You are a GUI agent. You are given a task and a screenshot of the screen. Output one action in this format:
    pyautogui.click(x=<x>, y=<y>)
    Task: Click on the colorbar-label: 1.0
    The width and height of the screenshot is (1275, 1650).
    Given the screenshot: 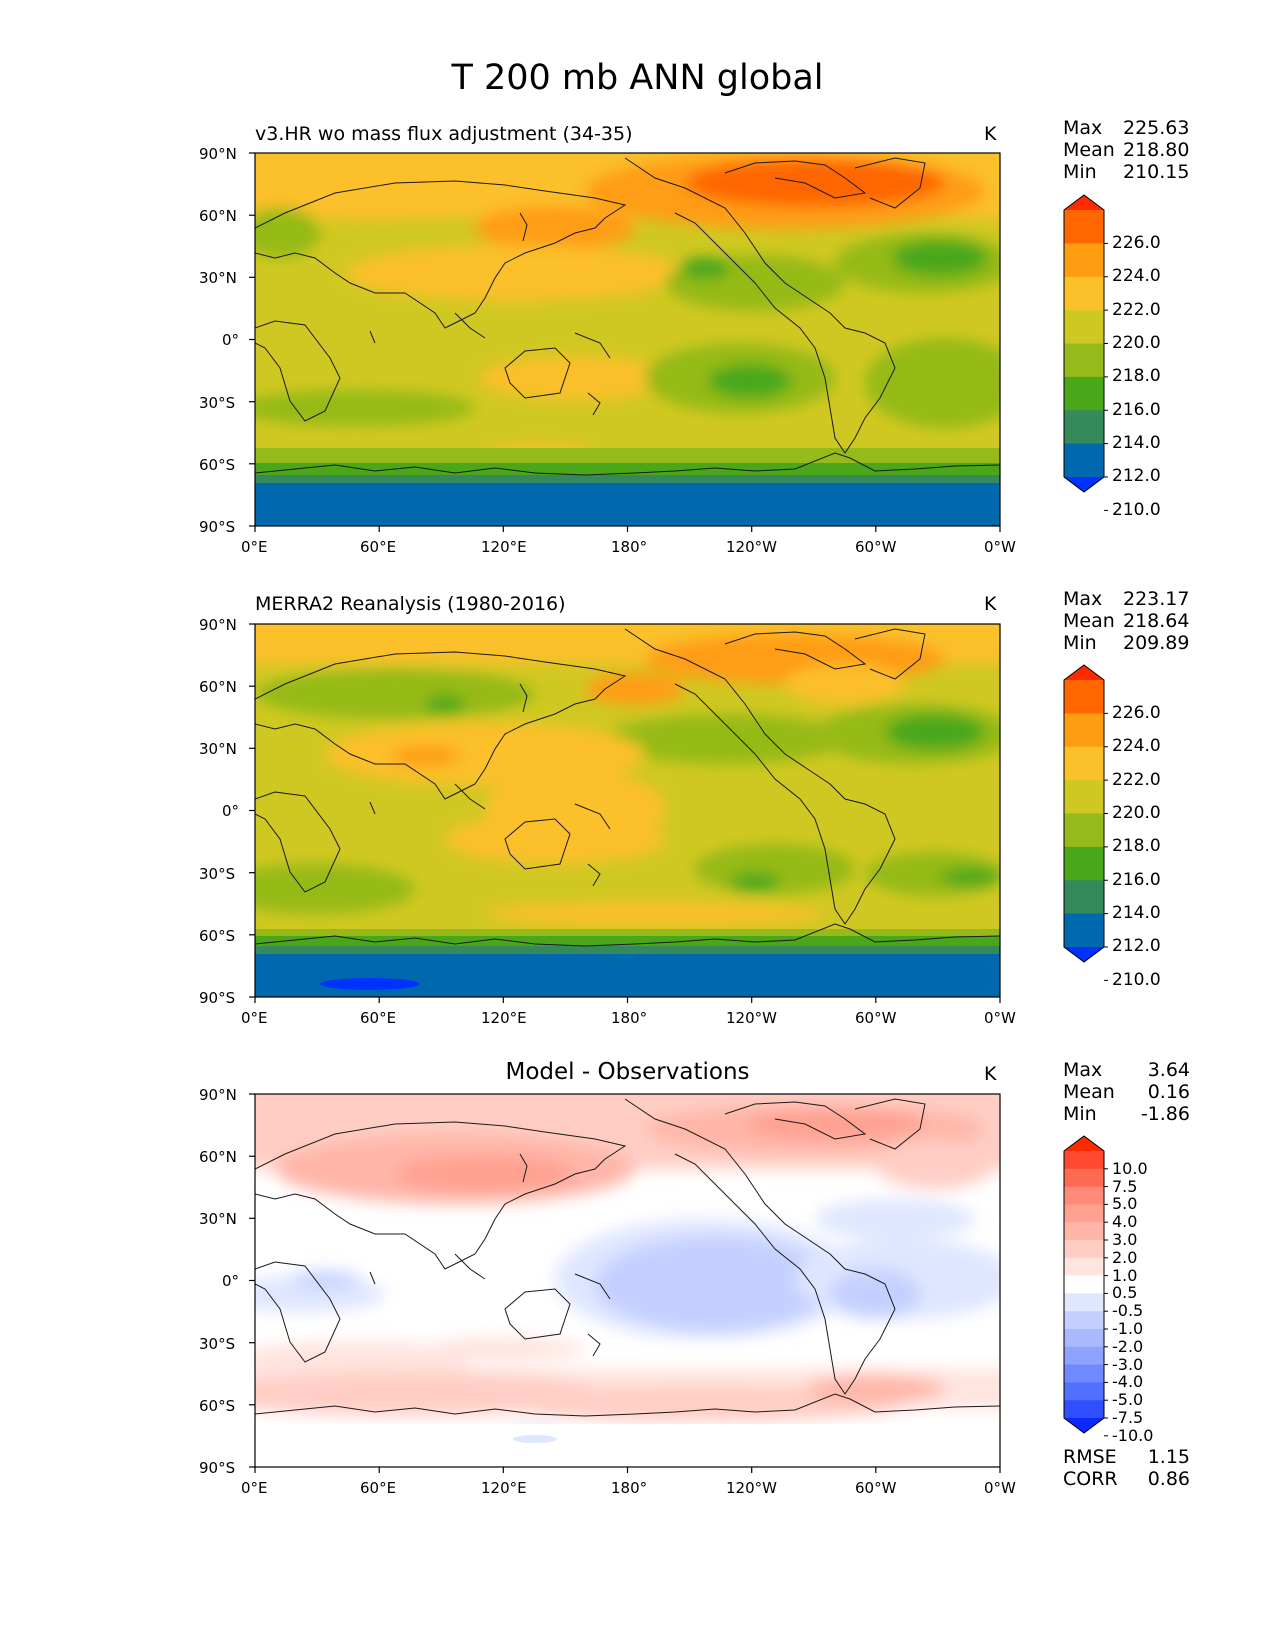 What is the action you would take?
    pyautogui.click(x=1125, y=1275)
    